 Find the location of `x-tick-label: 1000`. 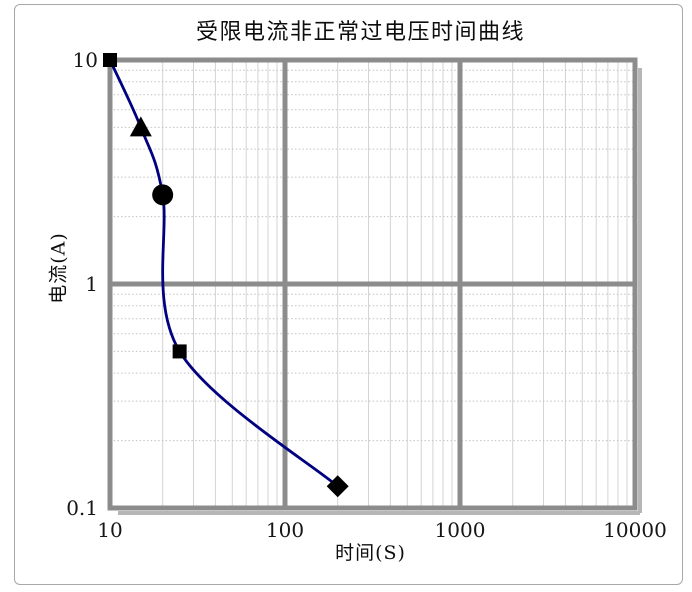

x-tick-label: 1000 is located at coordinates (460, 530).